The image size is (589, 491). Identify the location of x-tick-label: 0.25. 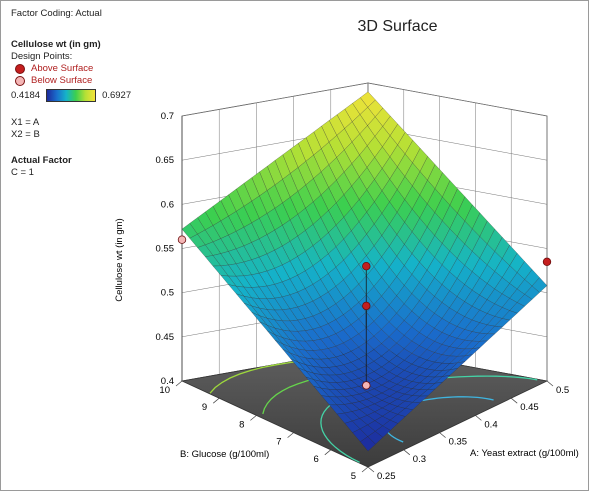
(386, 476).